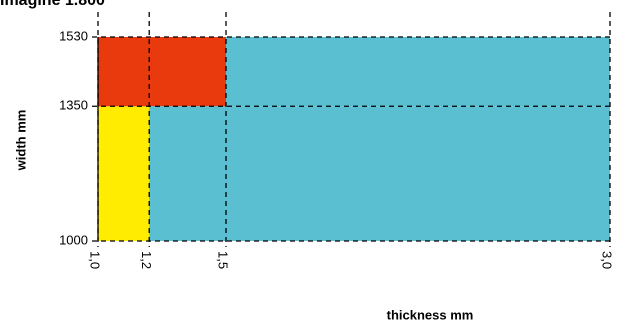 The height and width of the screenshot is (324, 617). I want to click on x-tick-label: 1,5, so click(223, 260).